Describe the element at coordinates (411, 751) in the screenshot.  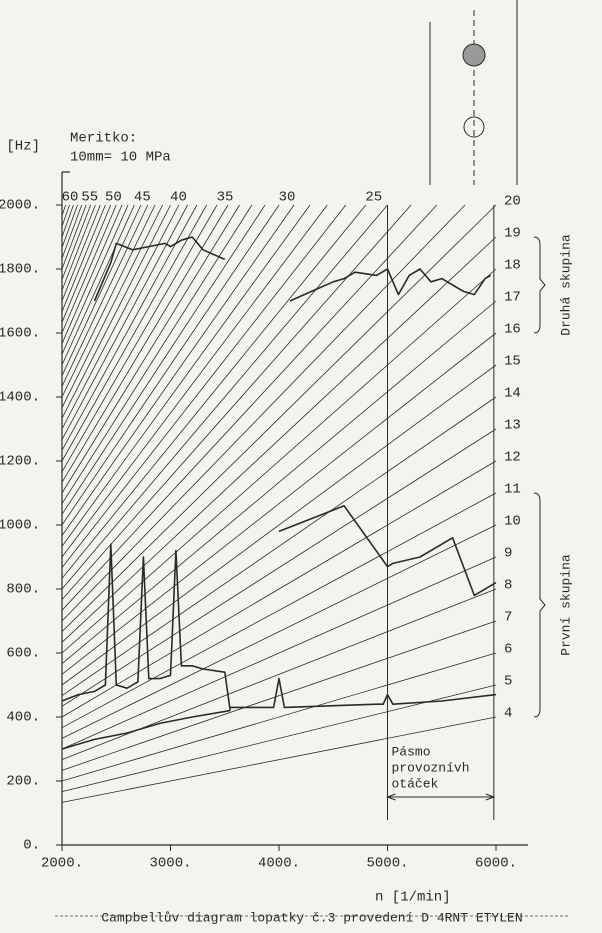
I see `band-label: Pásmo` at that location.